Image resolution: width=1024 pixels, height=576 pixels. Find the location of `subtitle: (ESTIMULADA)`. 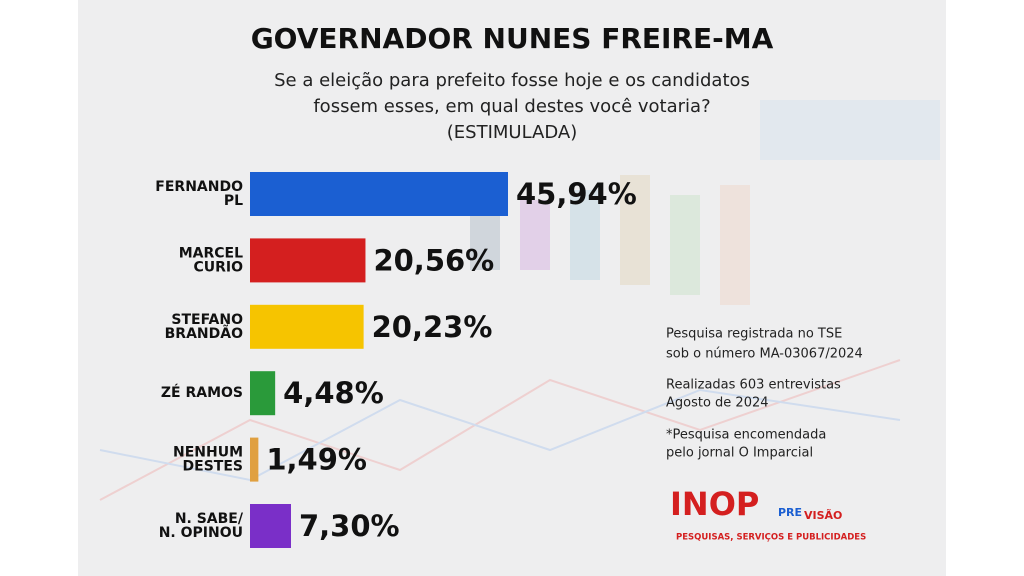

subtitle: (ESTIMULADA) is located at coordinates (512, 132).